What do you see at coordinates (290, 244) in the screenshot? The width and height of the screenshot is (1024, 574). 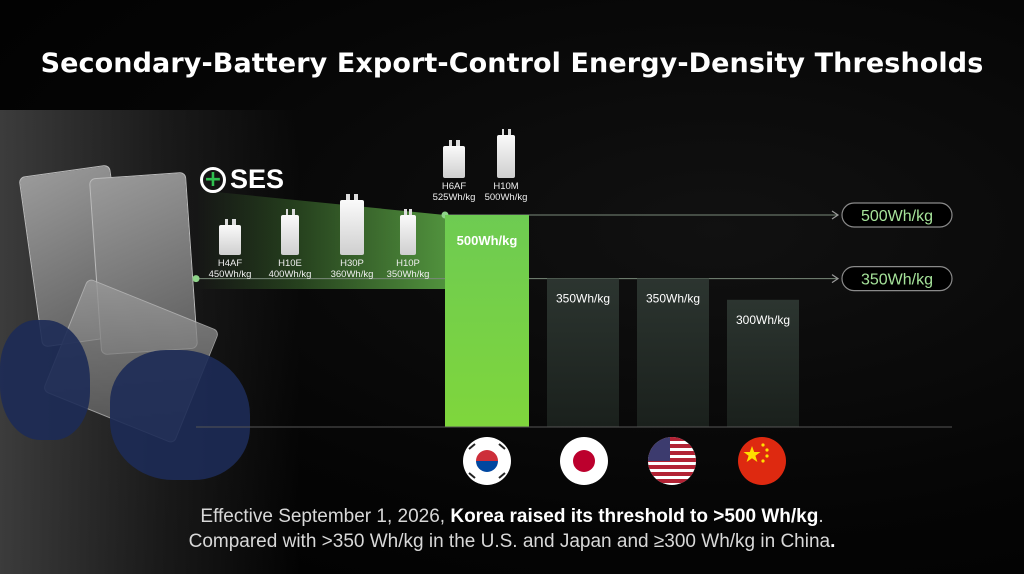 I see `product-h10e: H10E 400Wh/kg` at bounding box center [290, 244].